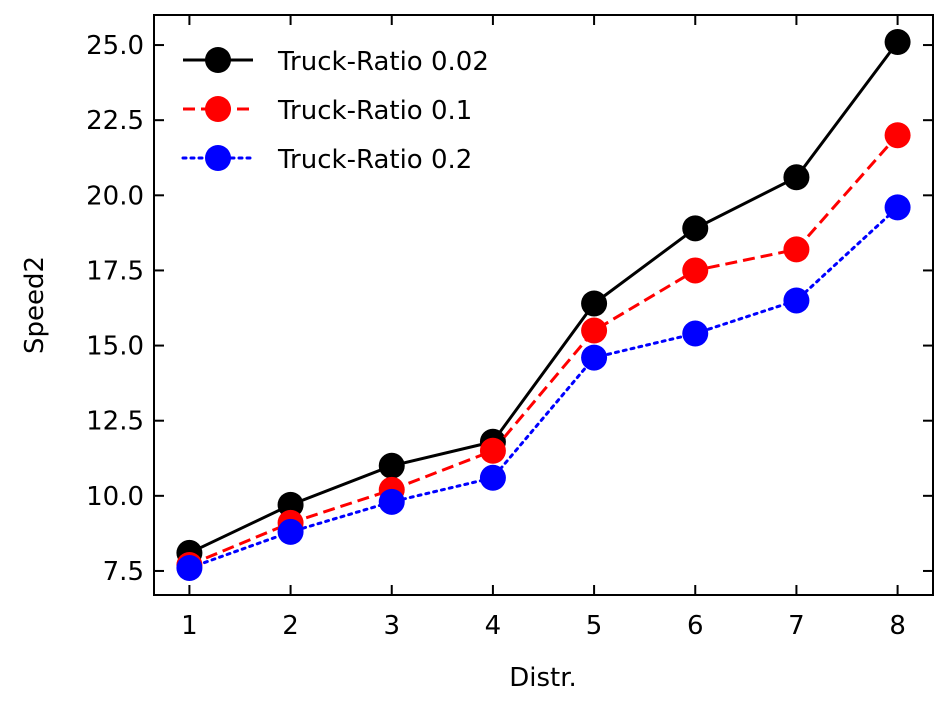 This screenshot has height=712, width=948. Describe the element at coordinates (189, 626) in the screenshot. I see `x-tick-label: 1` at that location.